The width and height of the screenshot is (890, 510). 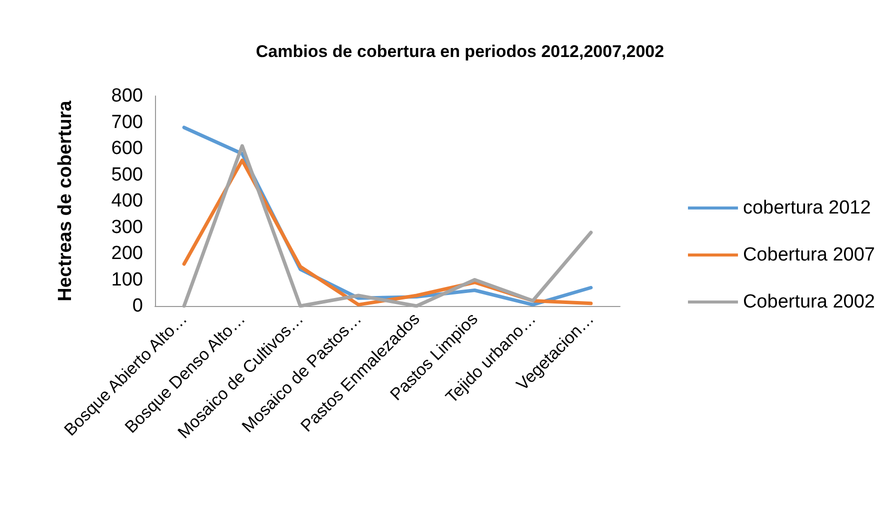 I want to click on y-tick-label: 300, so click(x=127, y=227).